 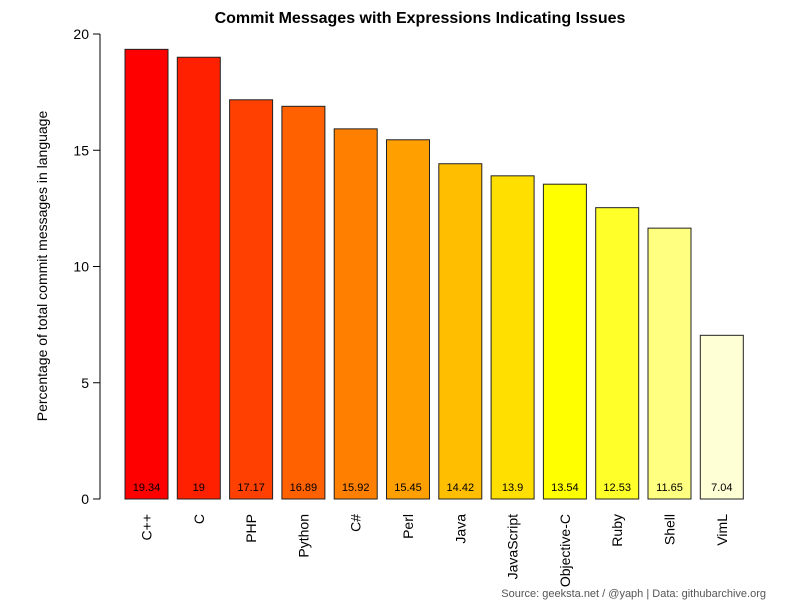 What do you see at coordinates (617, 488) in the screenshot?
I see `bar-value-label: 12.53` at bounding box center [617, 488].